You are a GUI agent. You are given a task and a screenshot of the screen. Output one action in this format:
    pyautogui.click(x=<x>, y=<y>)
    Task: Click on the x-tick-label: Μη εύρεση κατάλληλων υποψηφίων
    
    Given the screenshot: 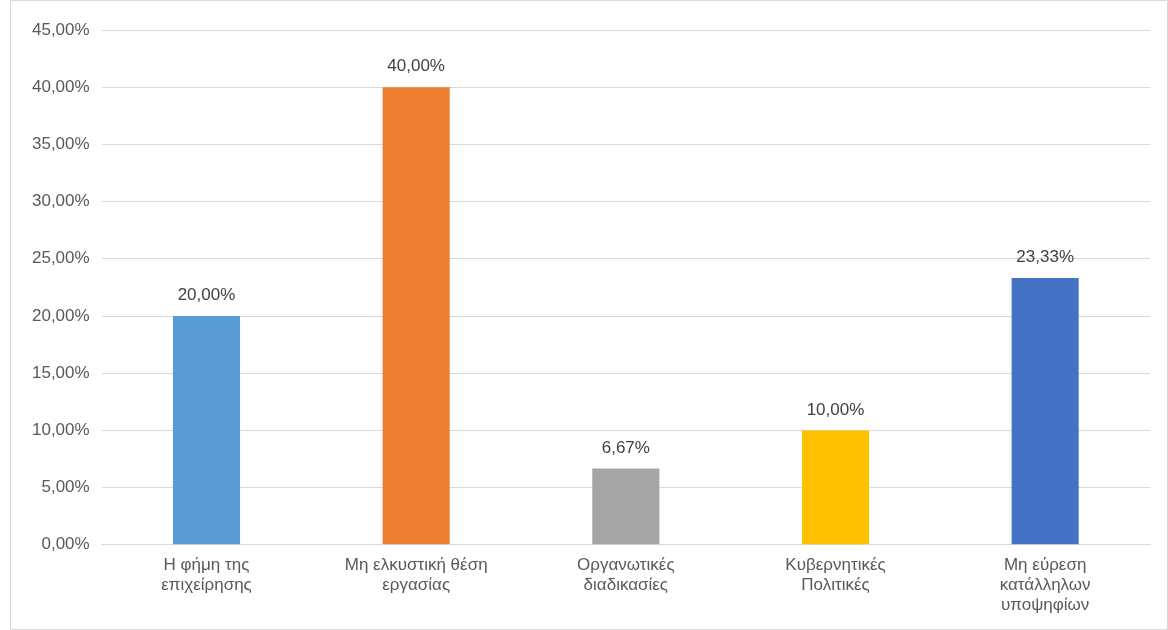 What is the action you would take?
    pyautogui.click(x=1045, y=584)
    